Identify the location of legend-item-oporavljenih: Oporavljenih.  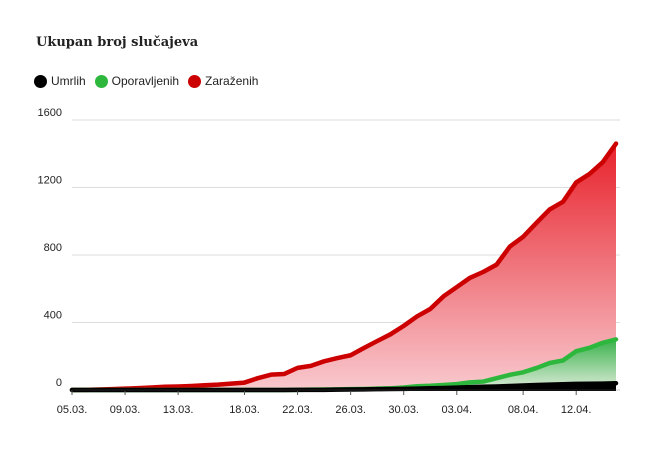
(137, 81).